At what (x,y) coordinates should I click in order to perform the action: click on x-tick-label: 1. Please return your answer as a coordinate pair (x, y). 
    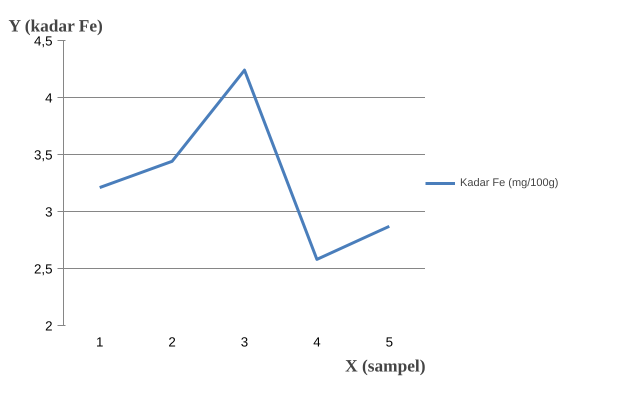
    Looking at the image, I should click on (100, 342).